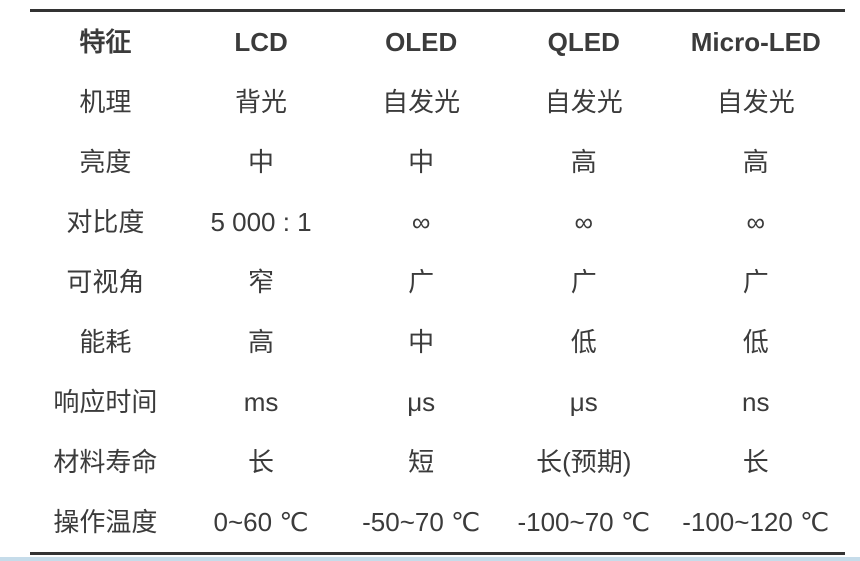 The image size is (860, 561). I want to click on cell-qled-row-4: 低, so click(583, 342).